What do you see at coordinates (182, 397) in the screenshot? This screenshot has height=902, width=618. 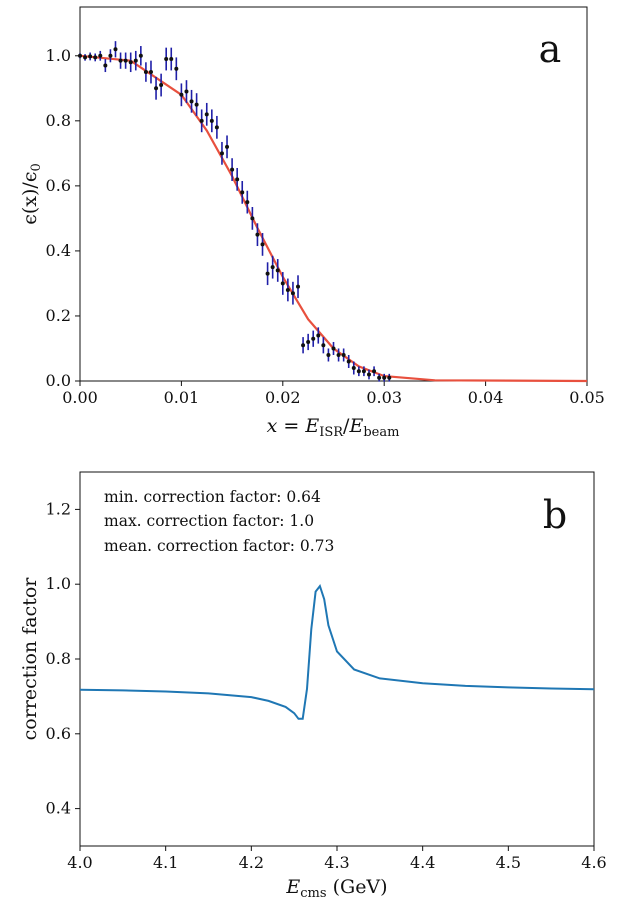 I see `x-tick-label: 0.01` at bounding box center [182, 397].